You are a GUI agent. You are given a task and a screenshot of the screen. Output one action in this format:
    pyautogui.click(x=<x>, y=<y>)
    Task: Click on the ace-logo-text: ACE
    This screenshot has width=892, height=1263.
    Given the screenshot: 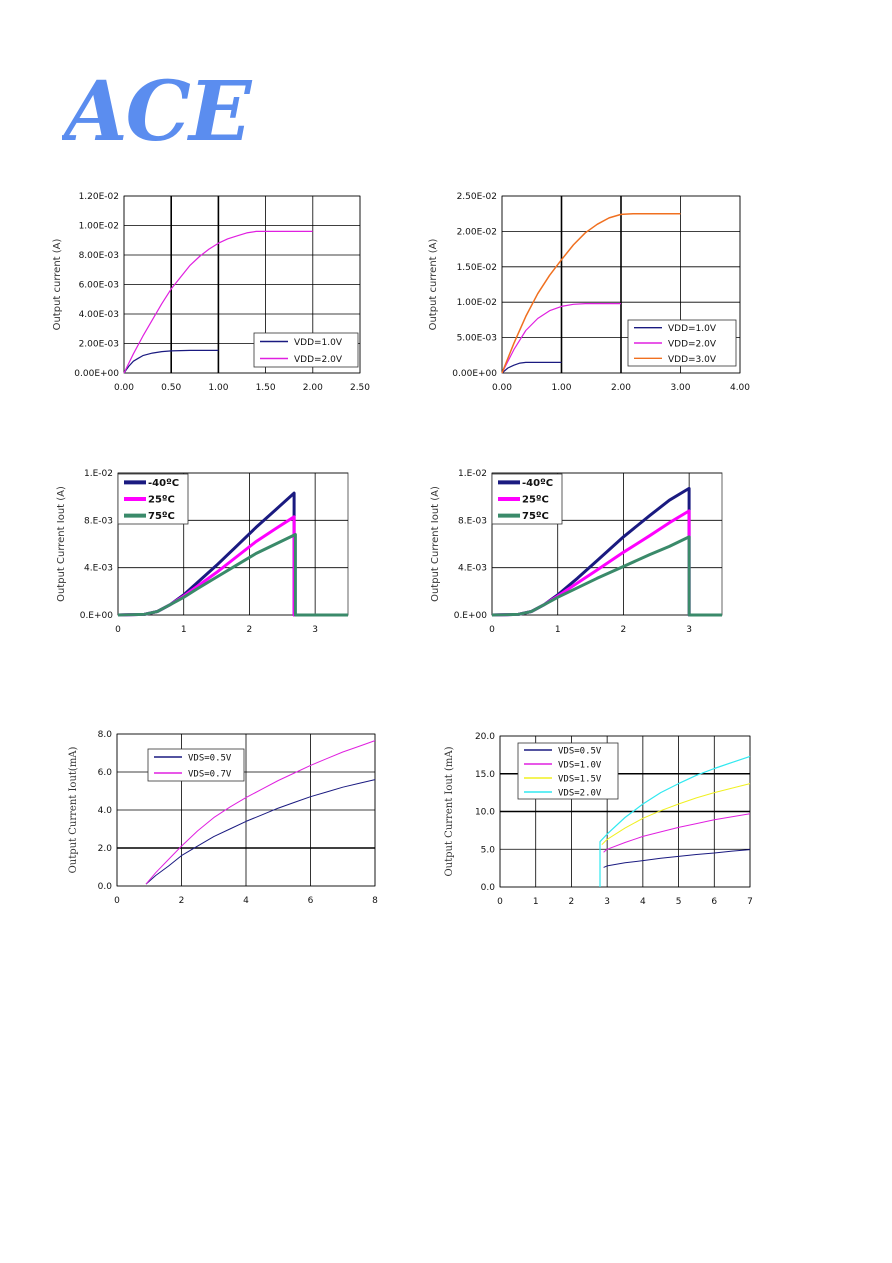 What is the action you would take?
    pyautogui.click(x=157, y=113)
    